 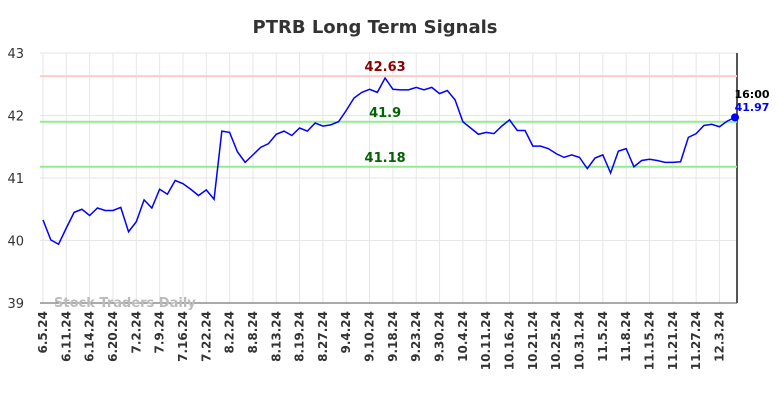 What do you see at coordinates (719, 336) in the screenshot?
I see `x-tick-label: 12.3.24` at bounding box center [719, 336].